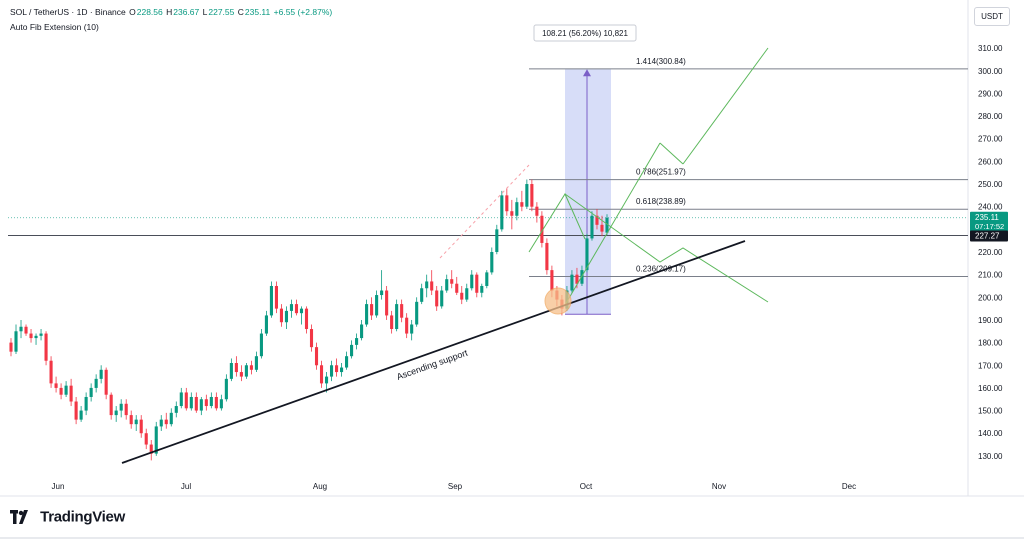 The image size is (1024, 542). Describe the element at coordinates (990, 456) in the screenshot. I see `y-tick-label: 130.00` at that location.